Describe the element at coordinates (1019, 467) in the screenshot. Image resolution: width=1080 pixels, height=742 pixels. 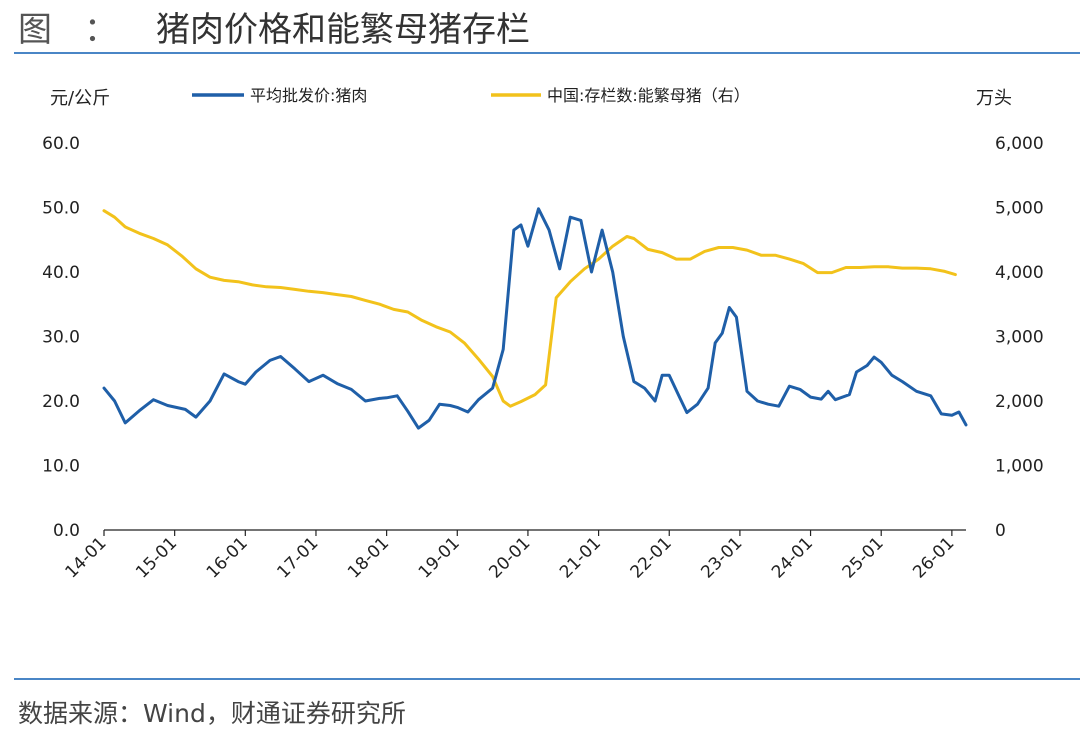
I see `right-tick-label: 1,000` at that location.